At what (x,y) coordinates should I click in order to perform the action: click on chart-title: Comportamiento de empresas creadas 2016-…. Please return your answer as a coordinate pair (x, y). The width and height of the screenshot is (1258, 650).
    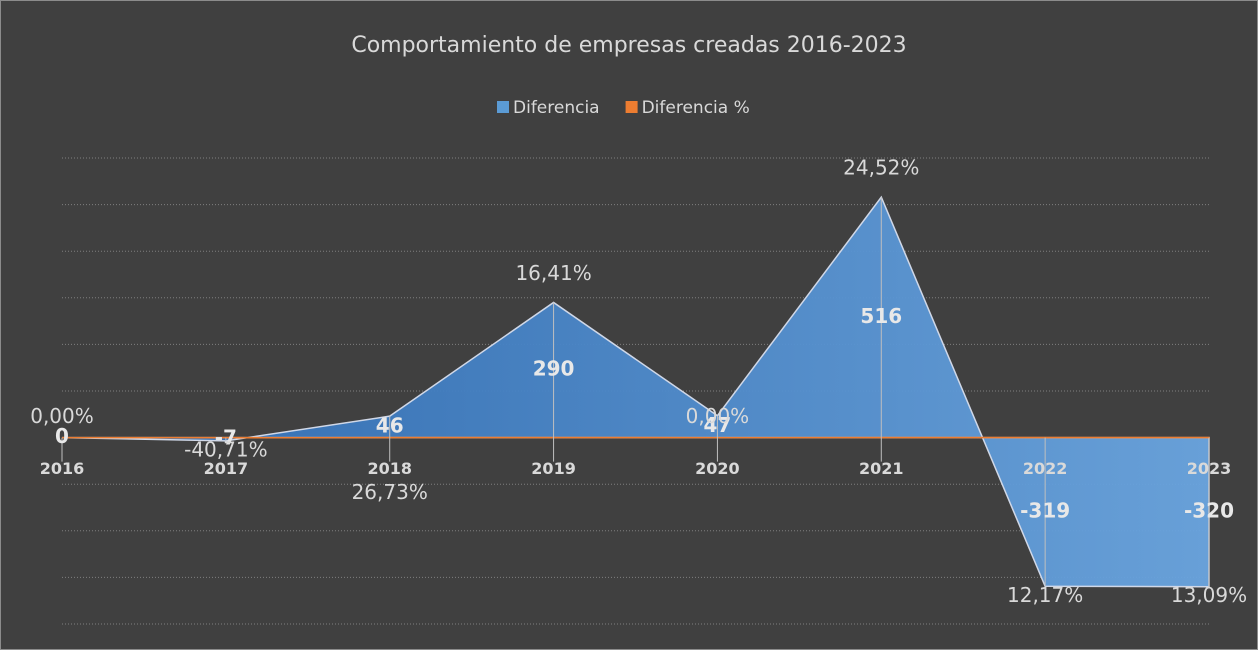
    Looking at the image, I should click on (628, 45).